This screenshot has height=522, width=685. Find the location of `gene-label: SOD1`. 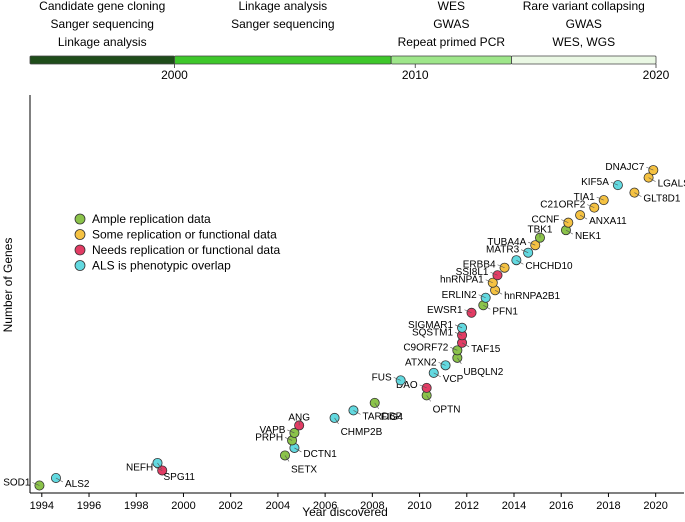

gene-label: SOD1 is located at coordinates (17, 482).